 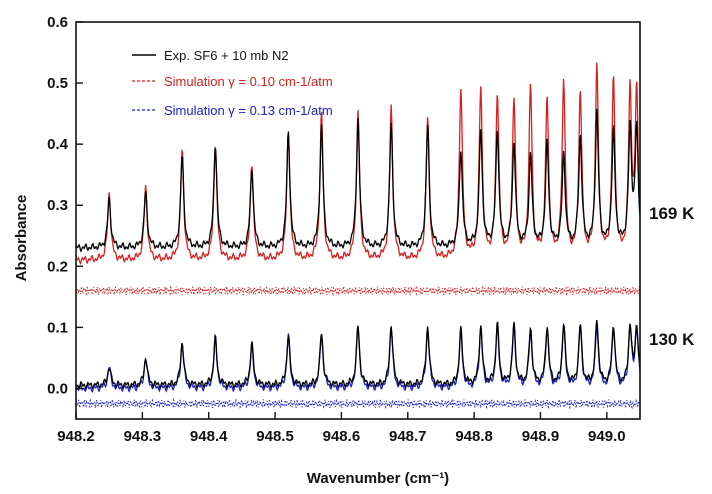 What do you see at coordinates (607, 436) in the screenshot?
I see `x-tick-label: 949.0` at bounding box center [607, 436].